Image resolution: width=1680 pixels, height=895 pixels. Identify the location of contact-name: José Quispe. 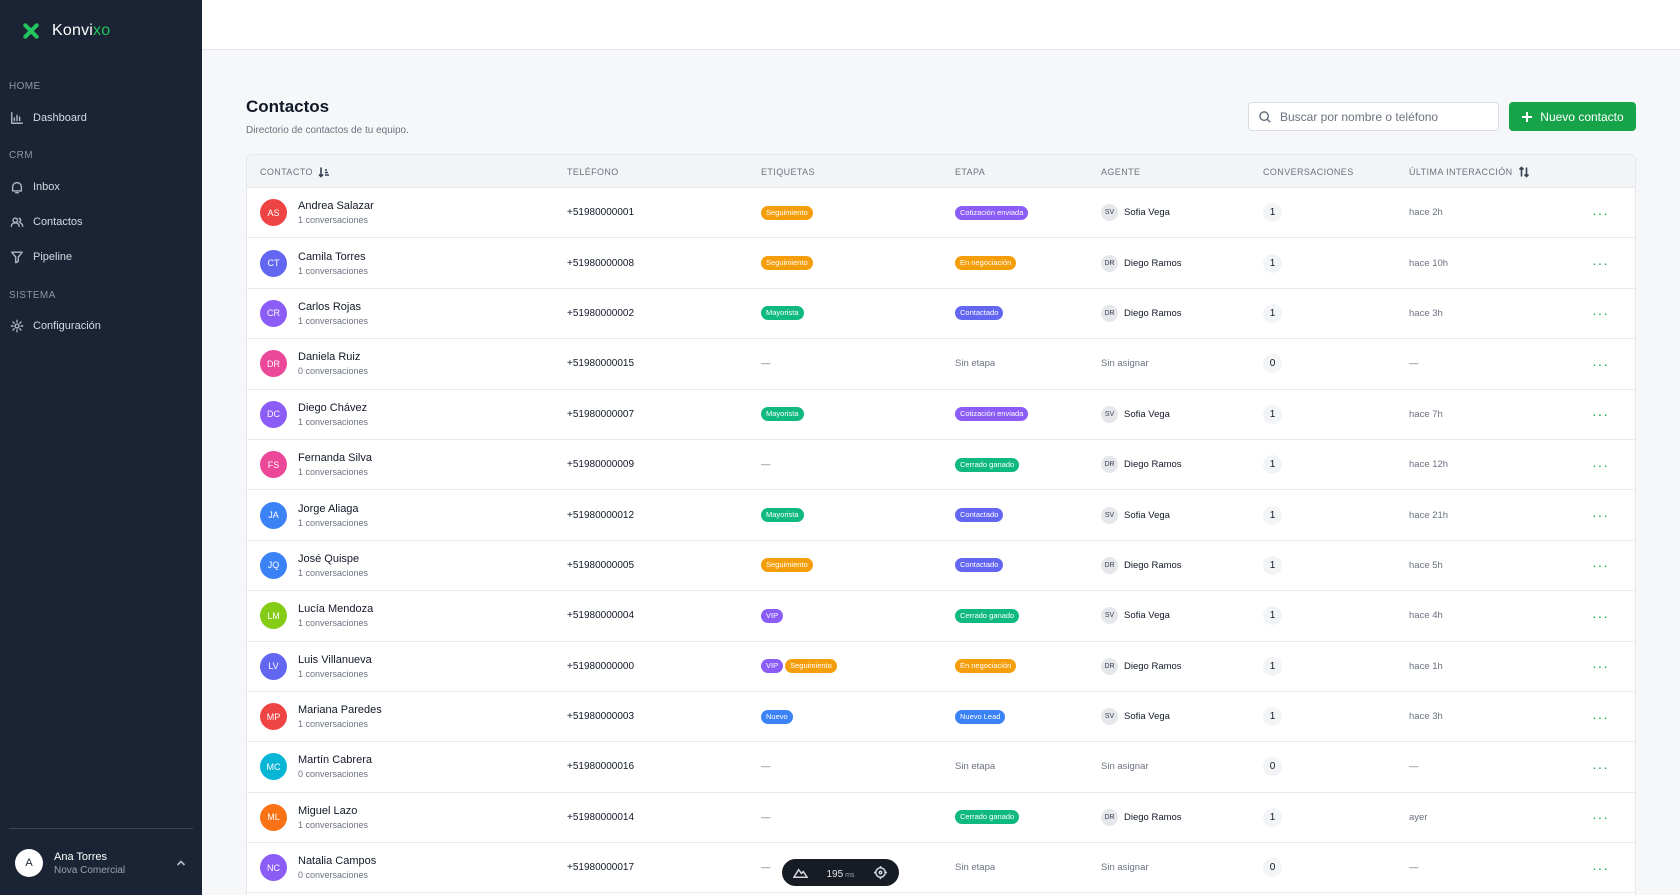
(329, 558).